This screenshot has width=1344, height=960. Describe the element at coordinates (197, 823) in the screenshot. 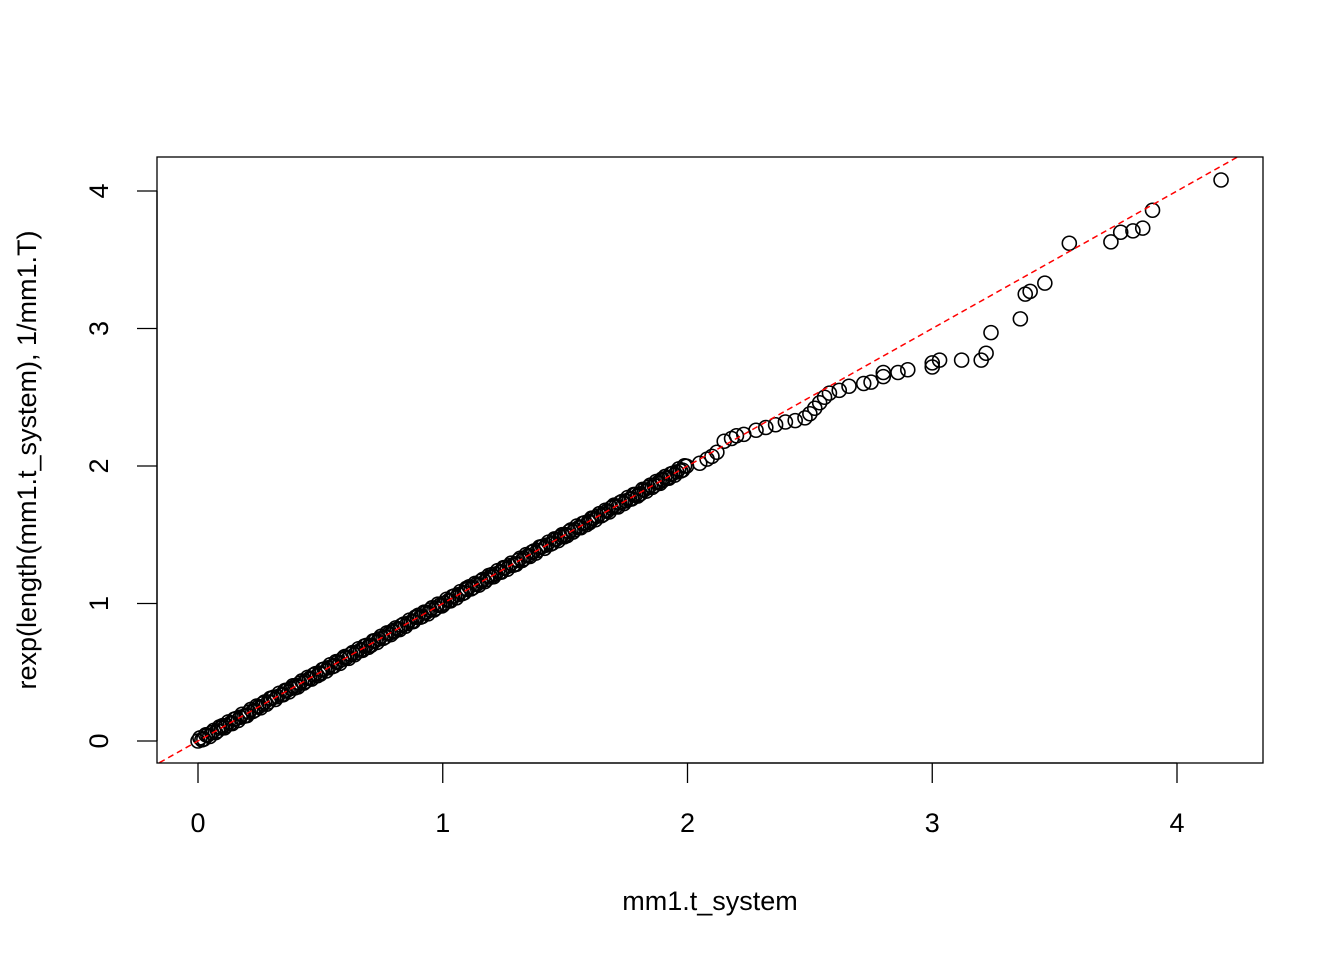

I see `x-tick-label: 0` at that location.